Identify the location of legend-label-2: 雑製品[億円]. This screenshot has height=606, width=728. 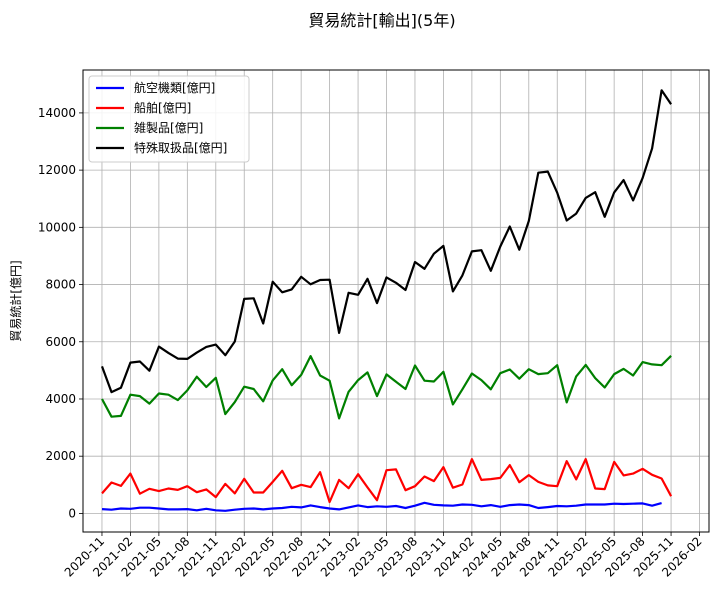
(168, 127).